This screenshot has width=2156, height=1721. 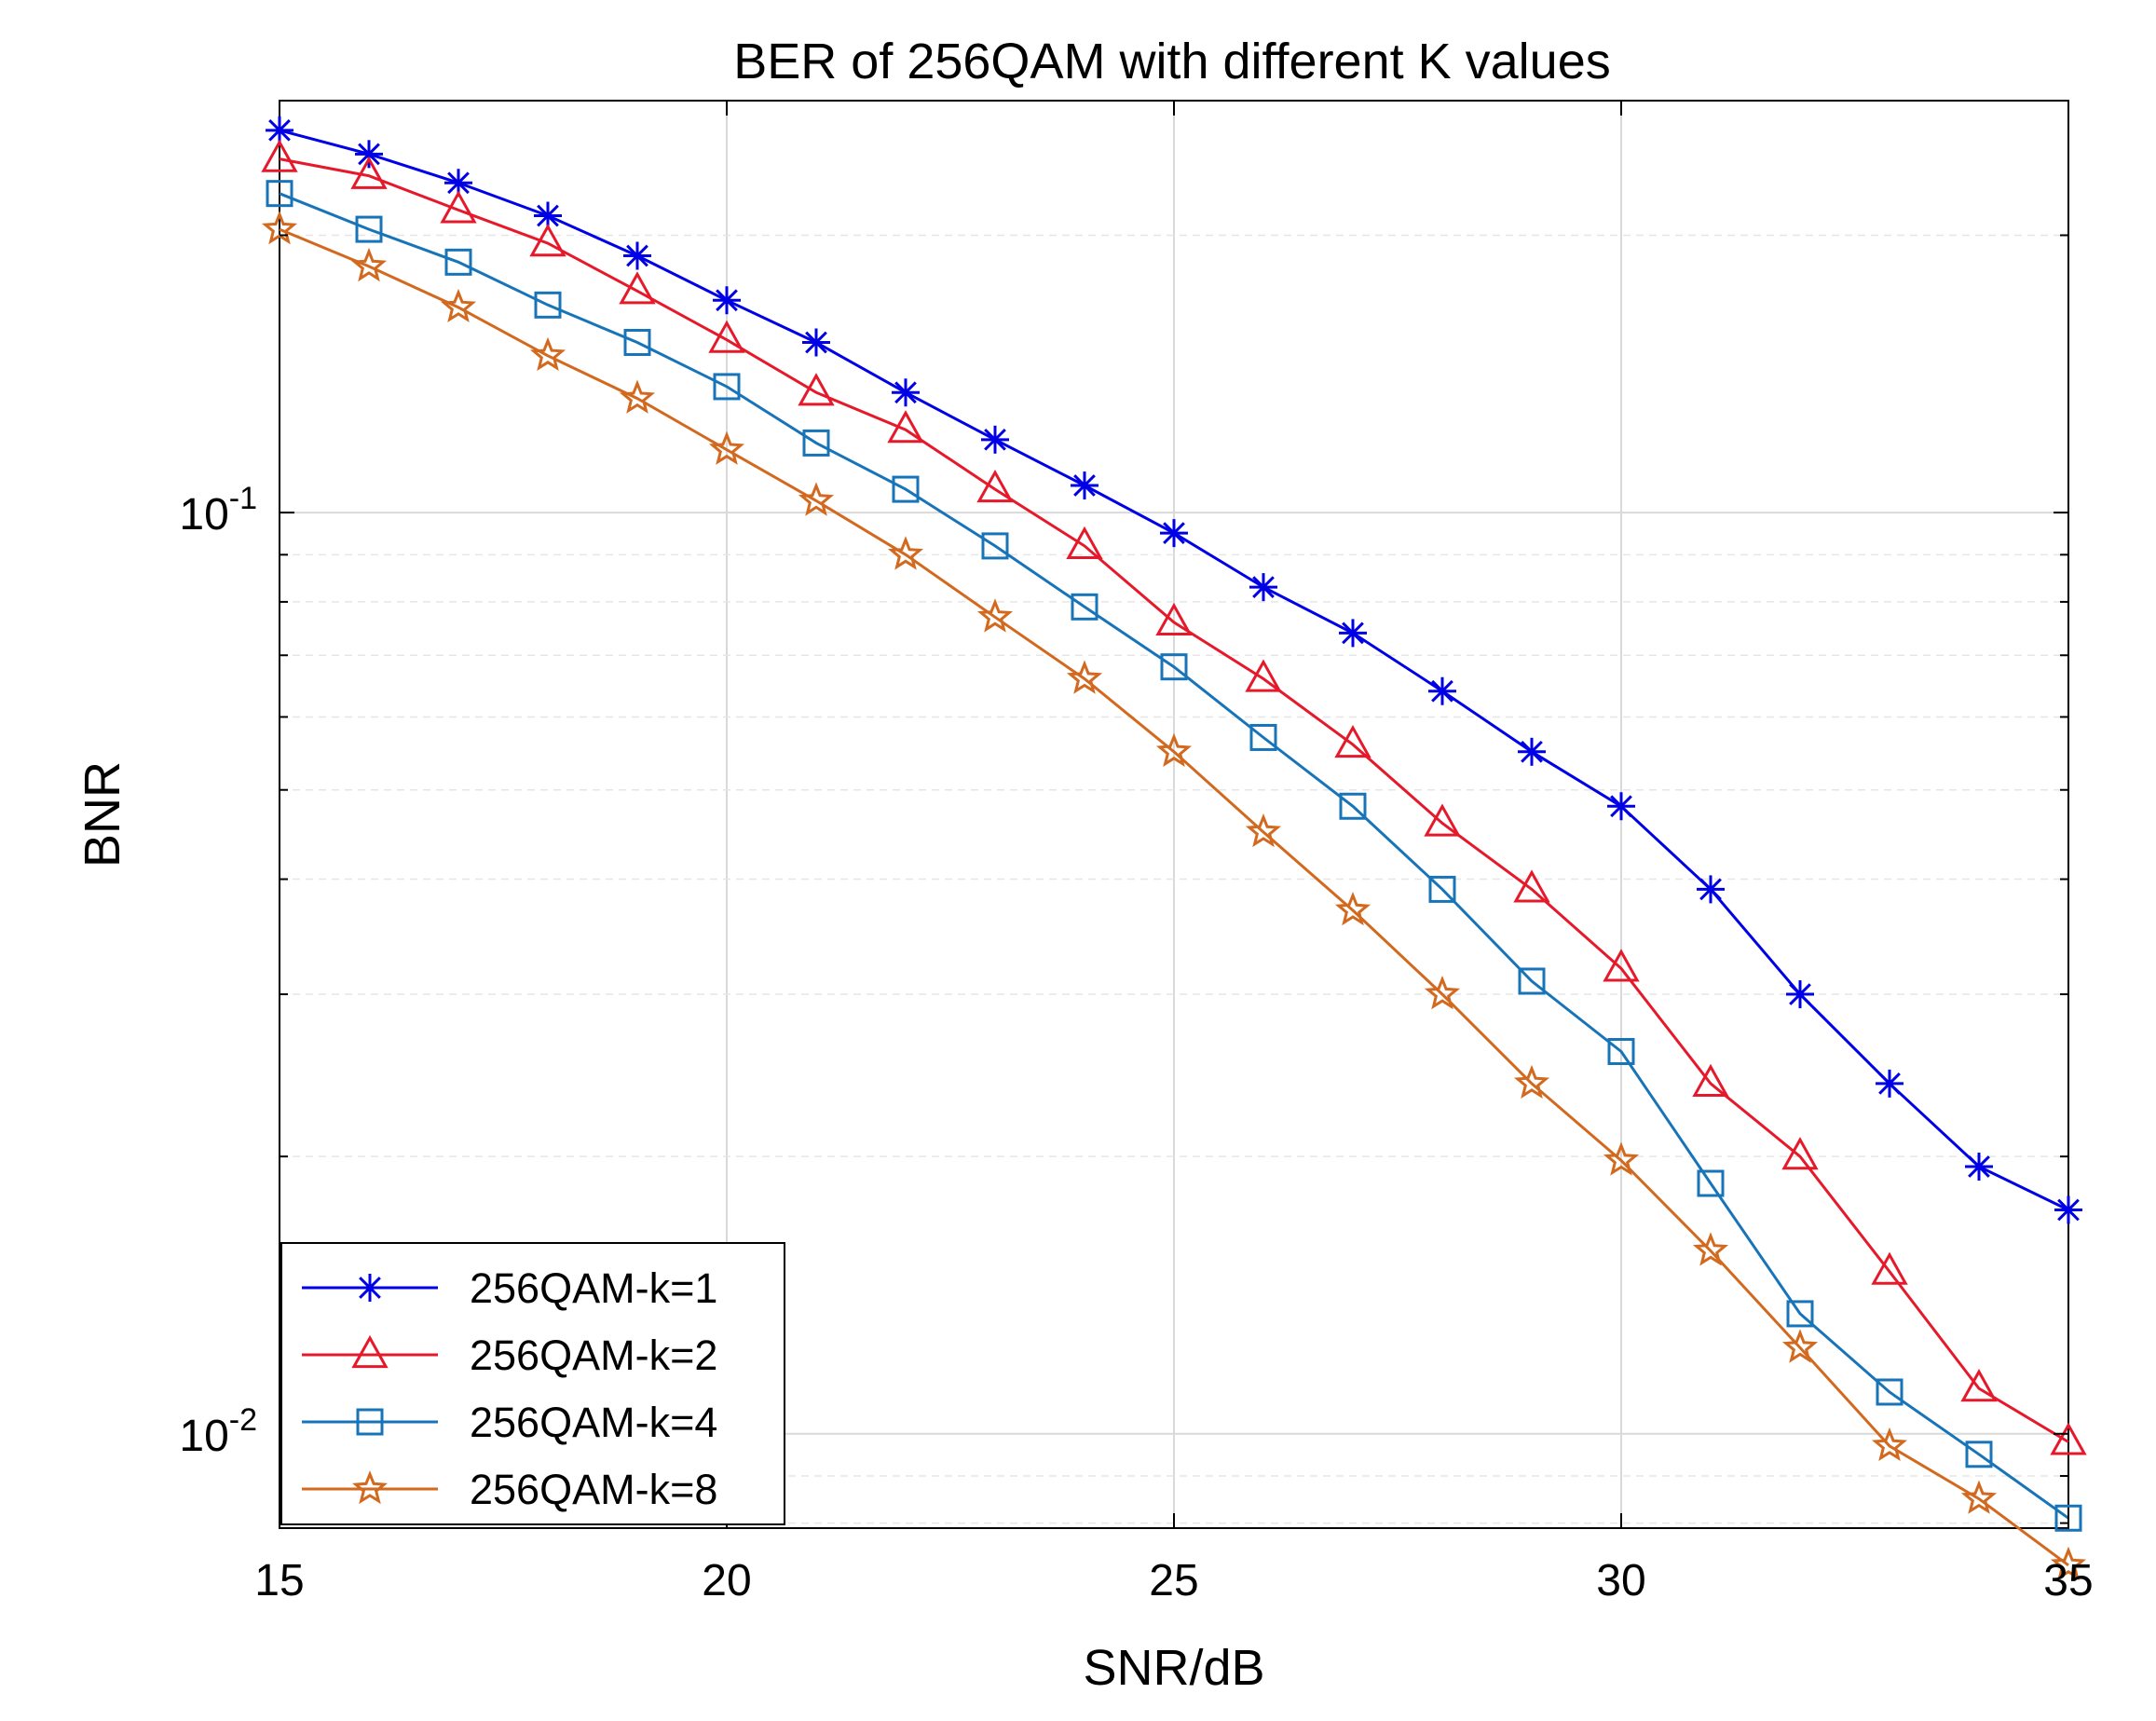 I want to click on y-axis-label: BNR, so click(x=102, y=814).